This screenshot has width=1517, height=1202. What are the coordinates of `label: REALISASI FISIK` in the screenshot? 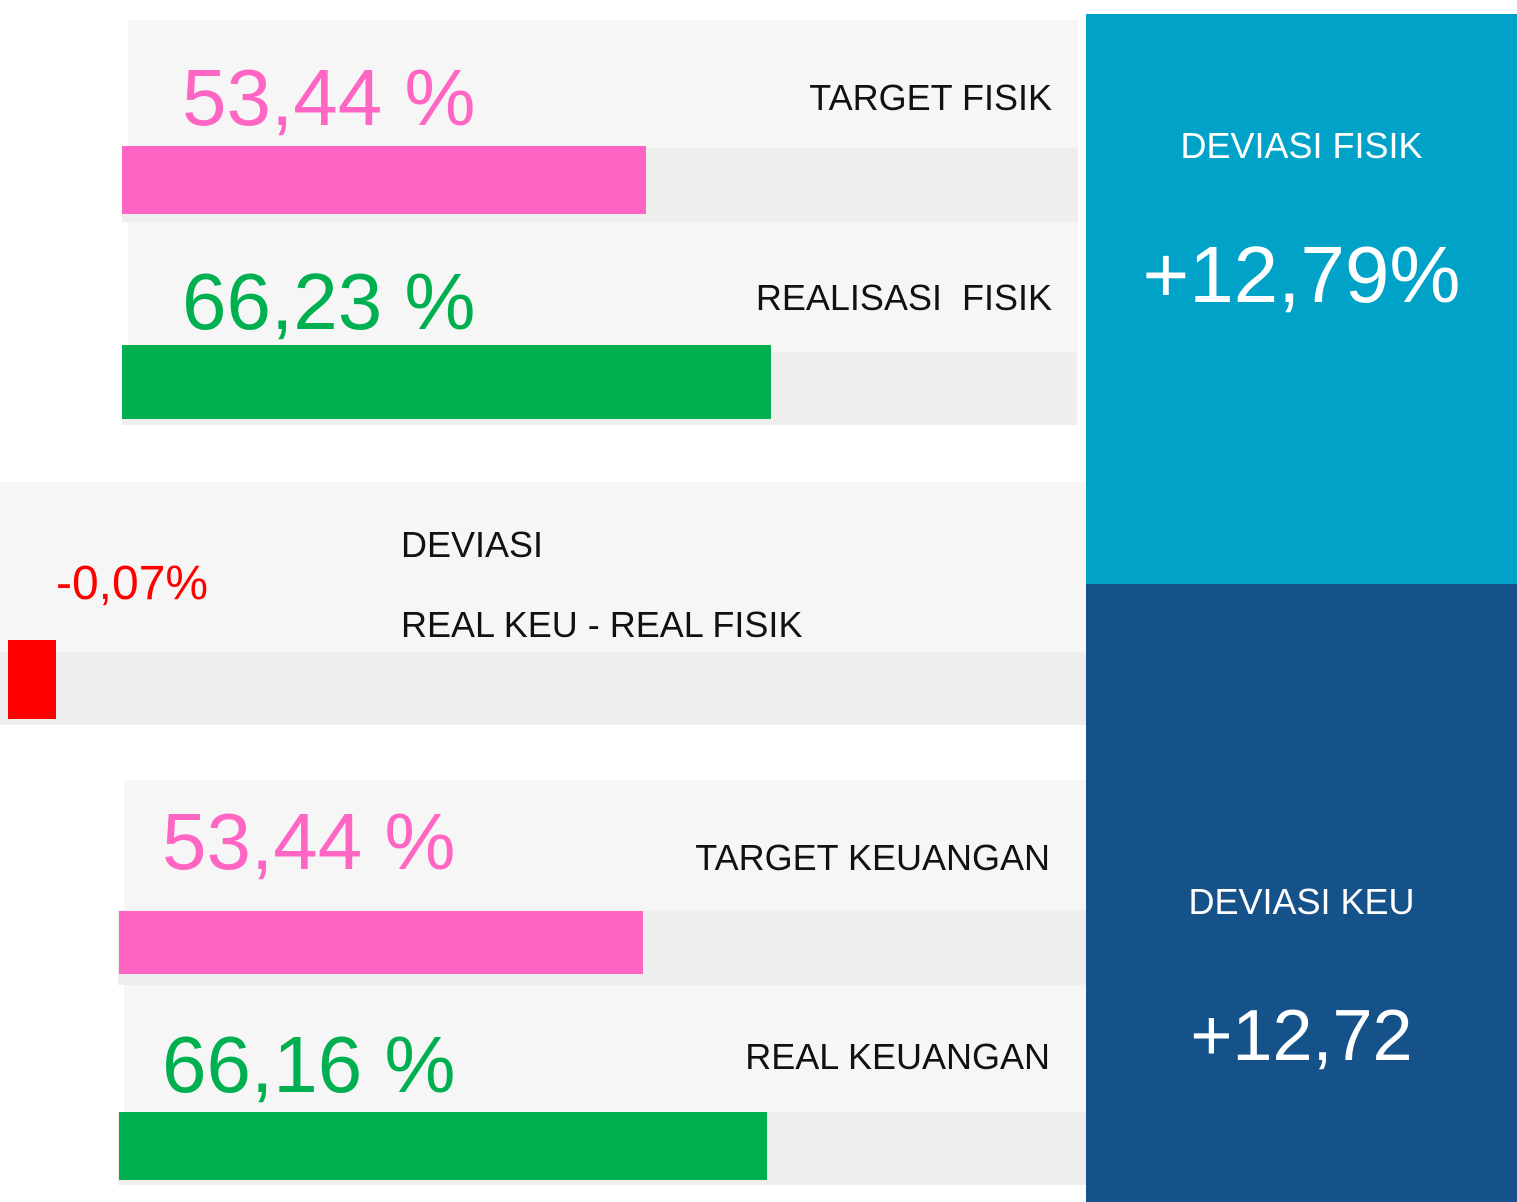 It's located at (903, 297).